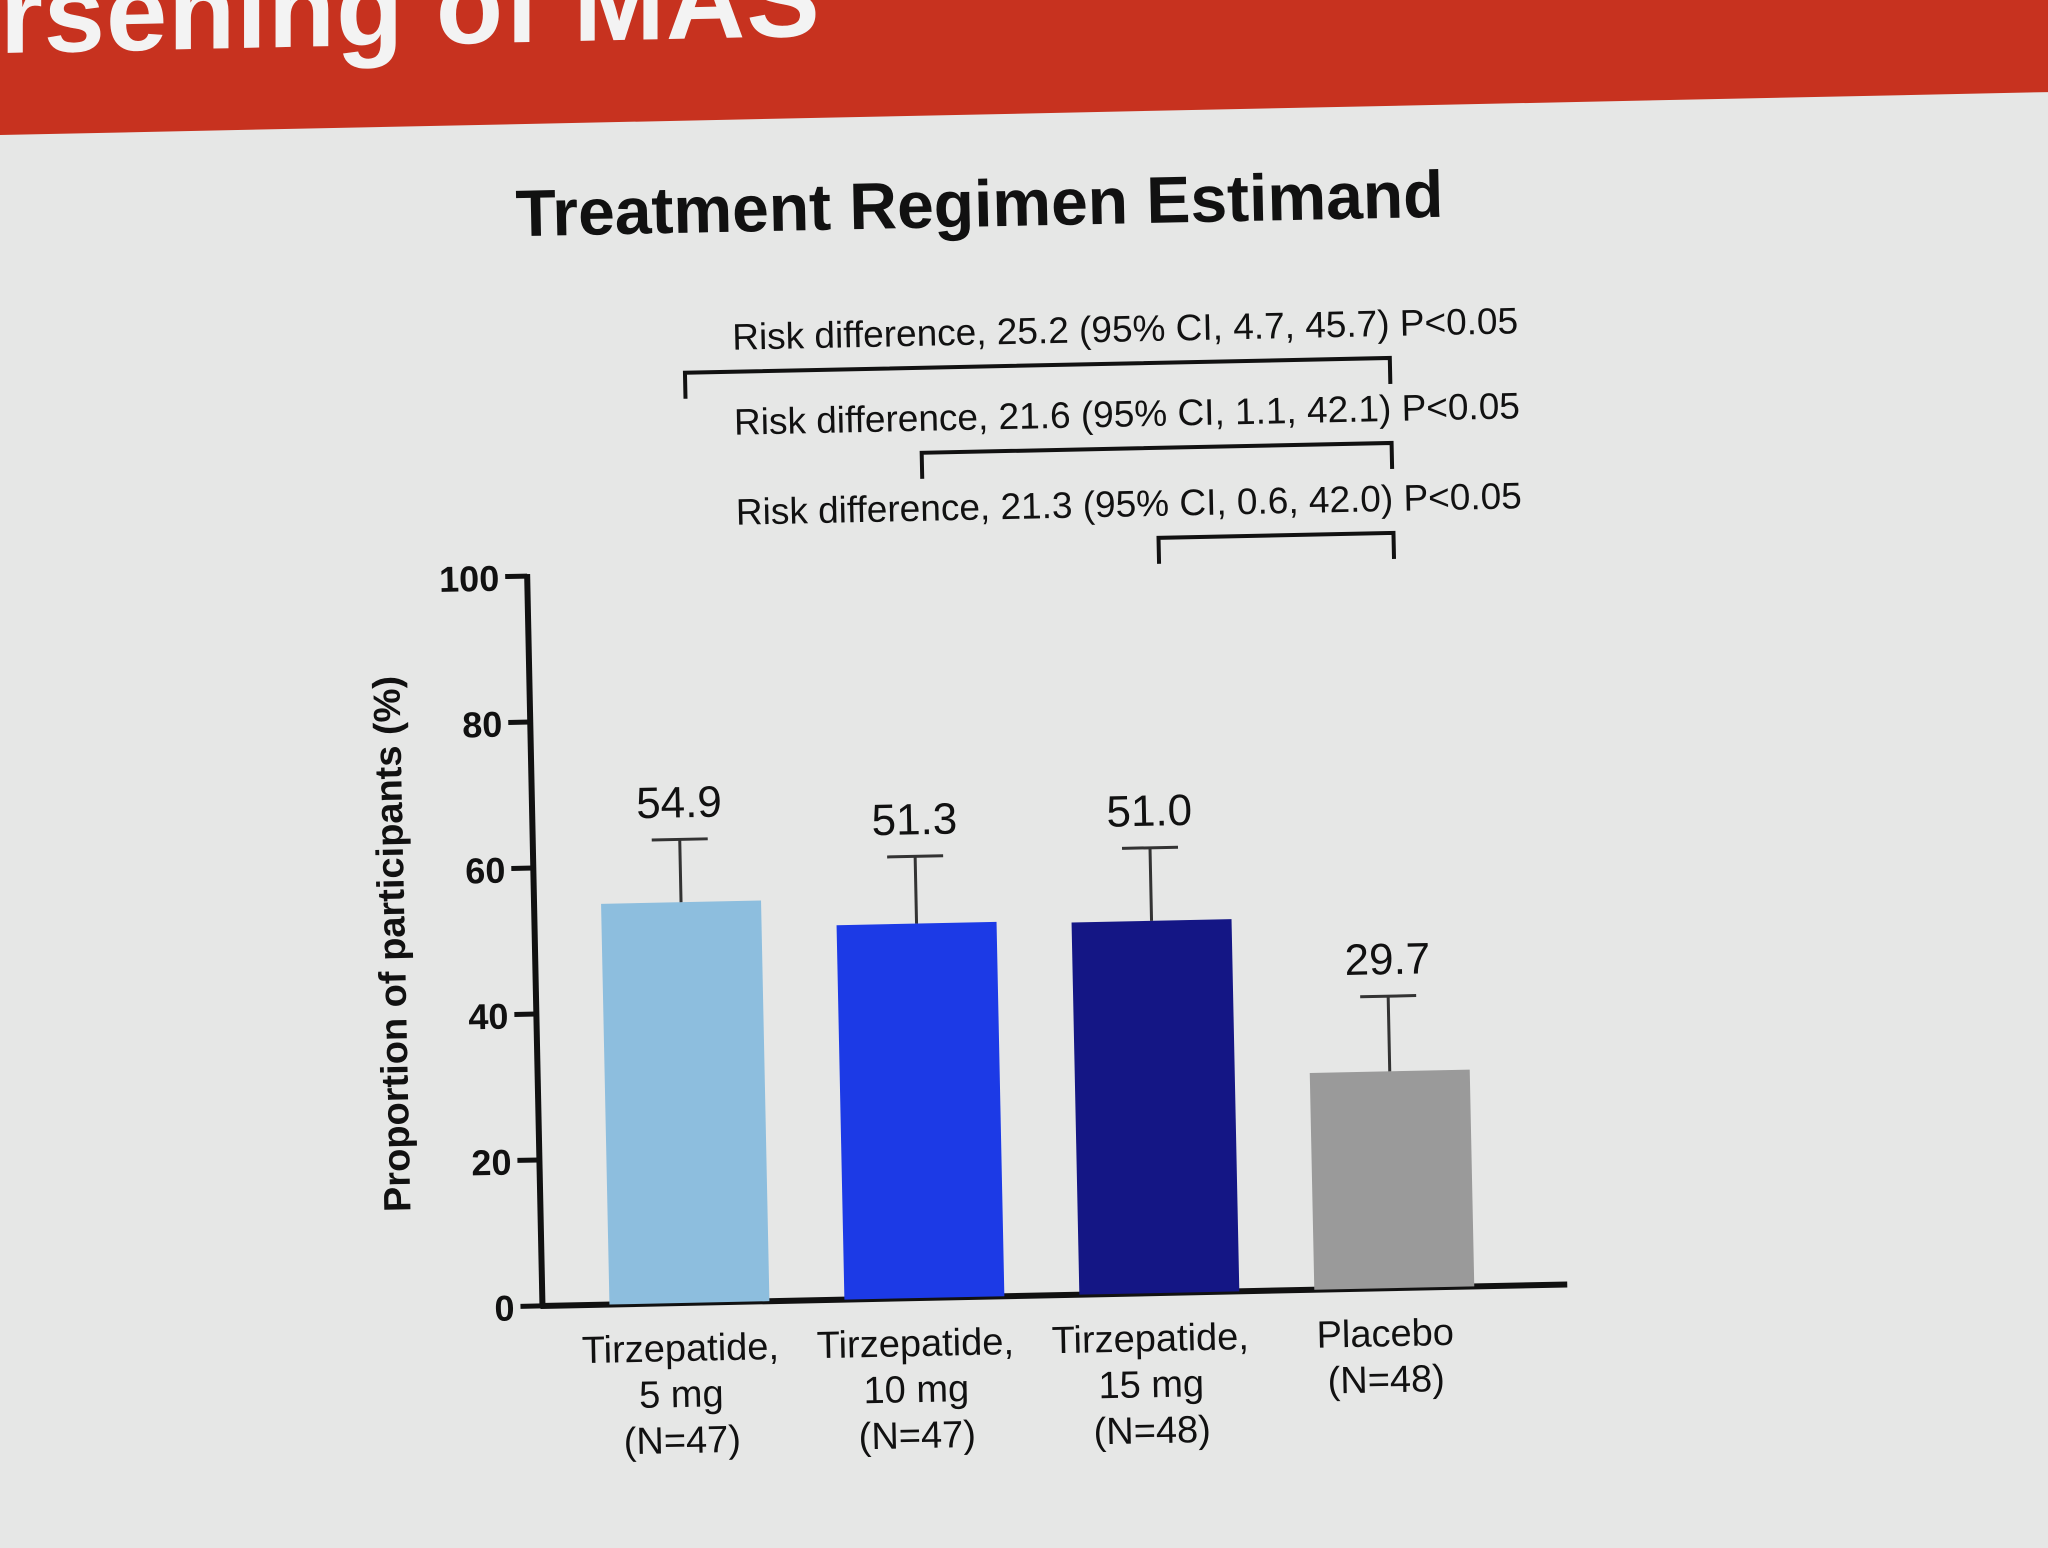  I want to click on x-tick-label: 5 mg, so click(681, 1395).